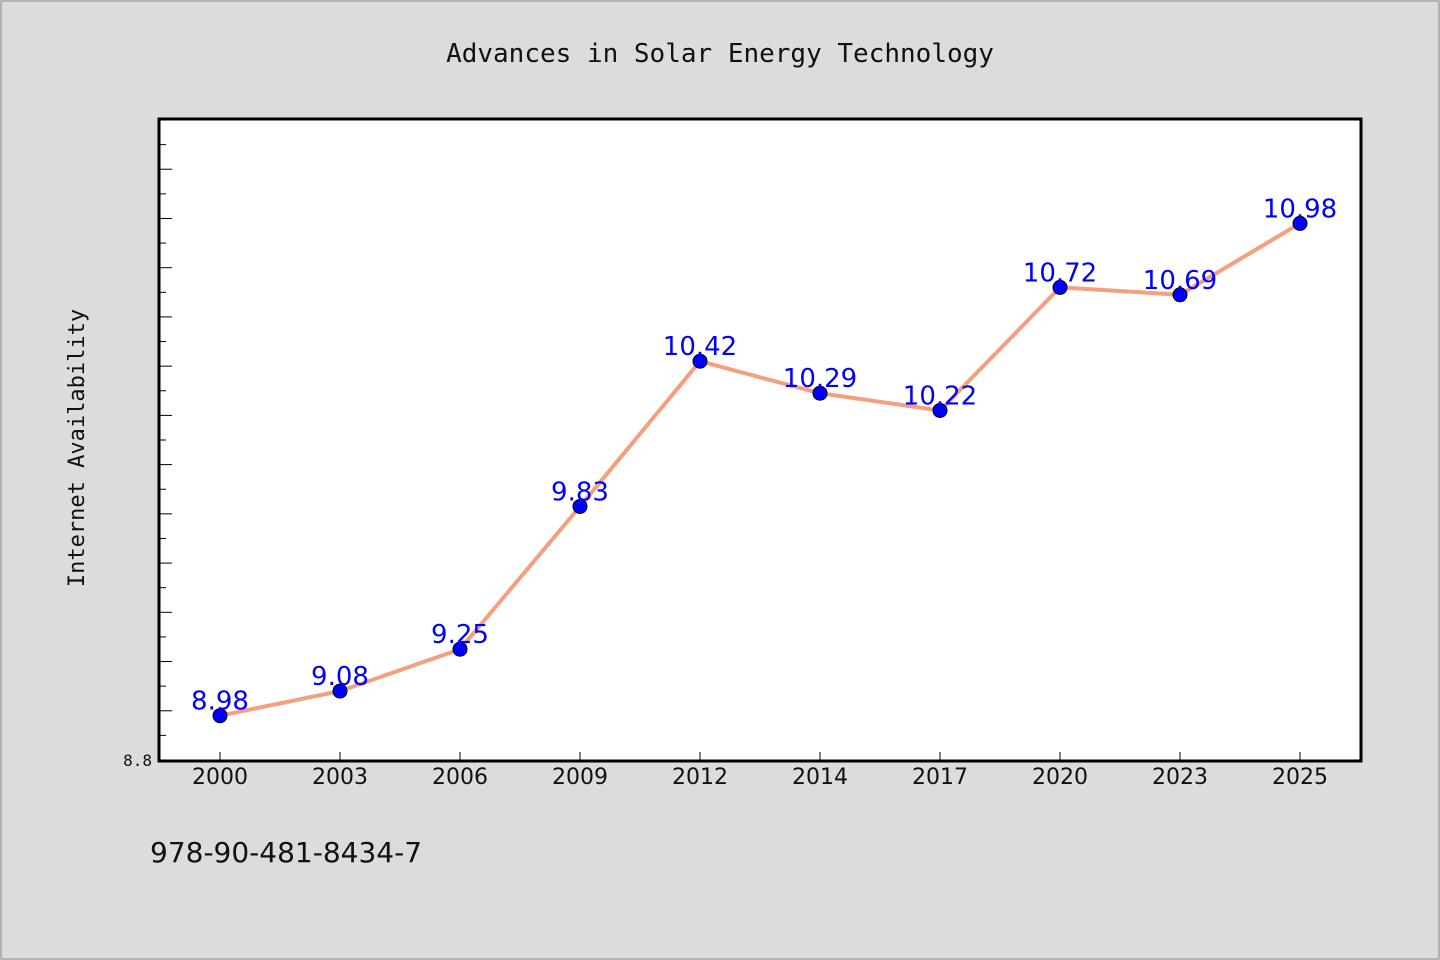  I want to click on data-label-2006: 9.25, so click(460, 635).